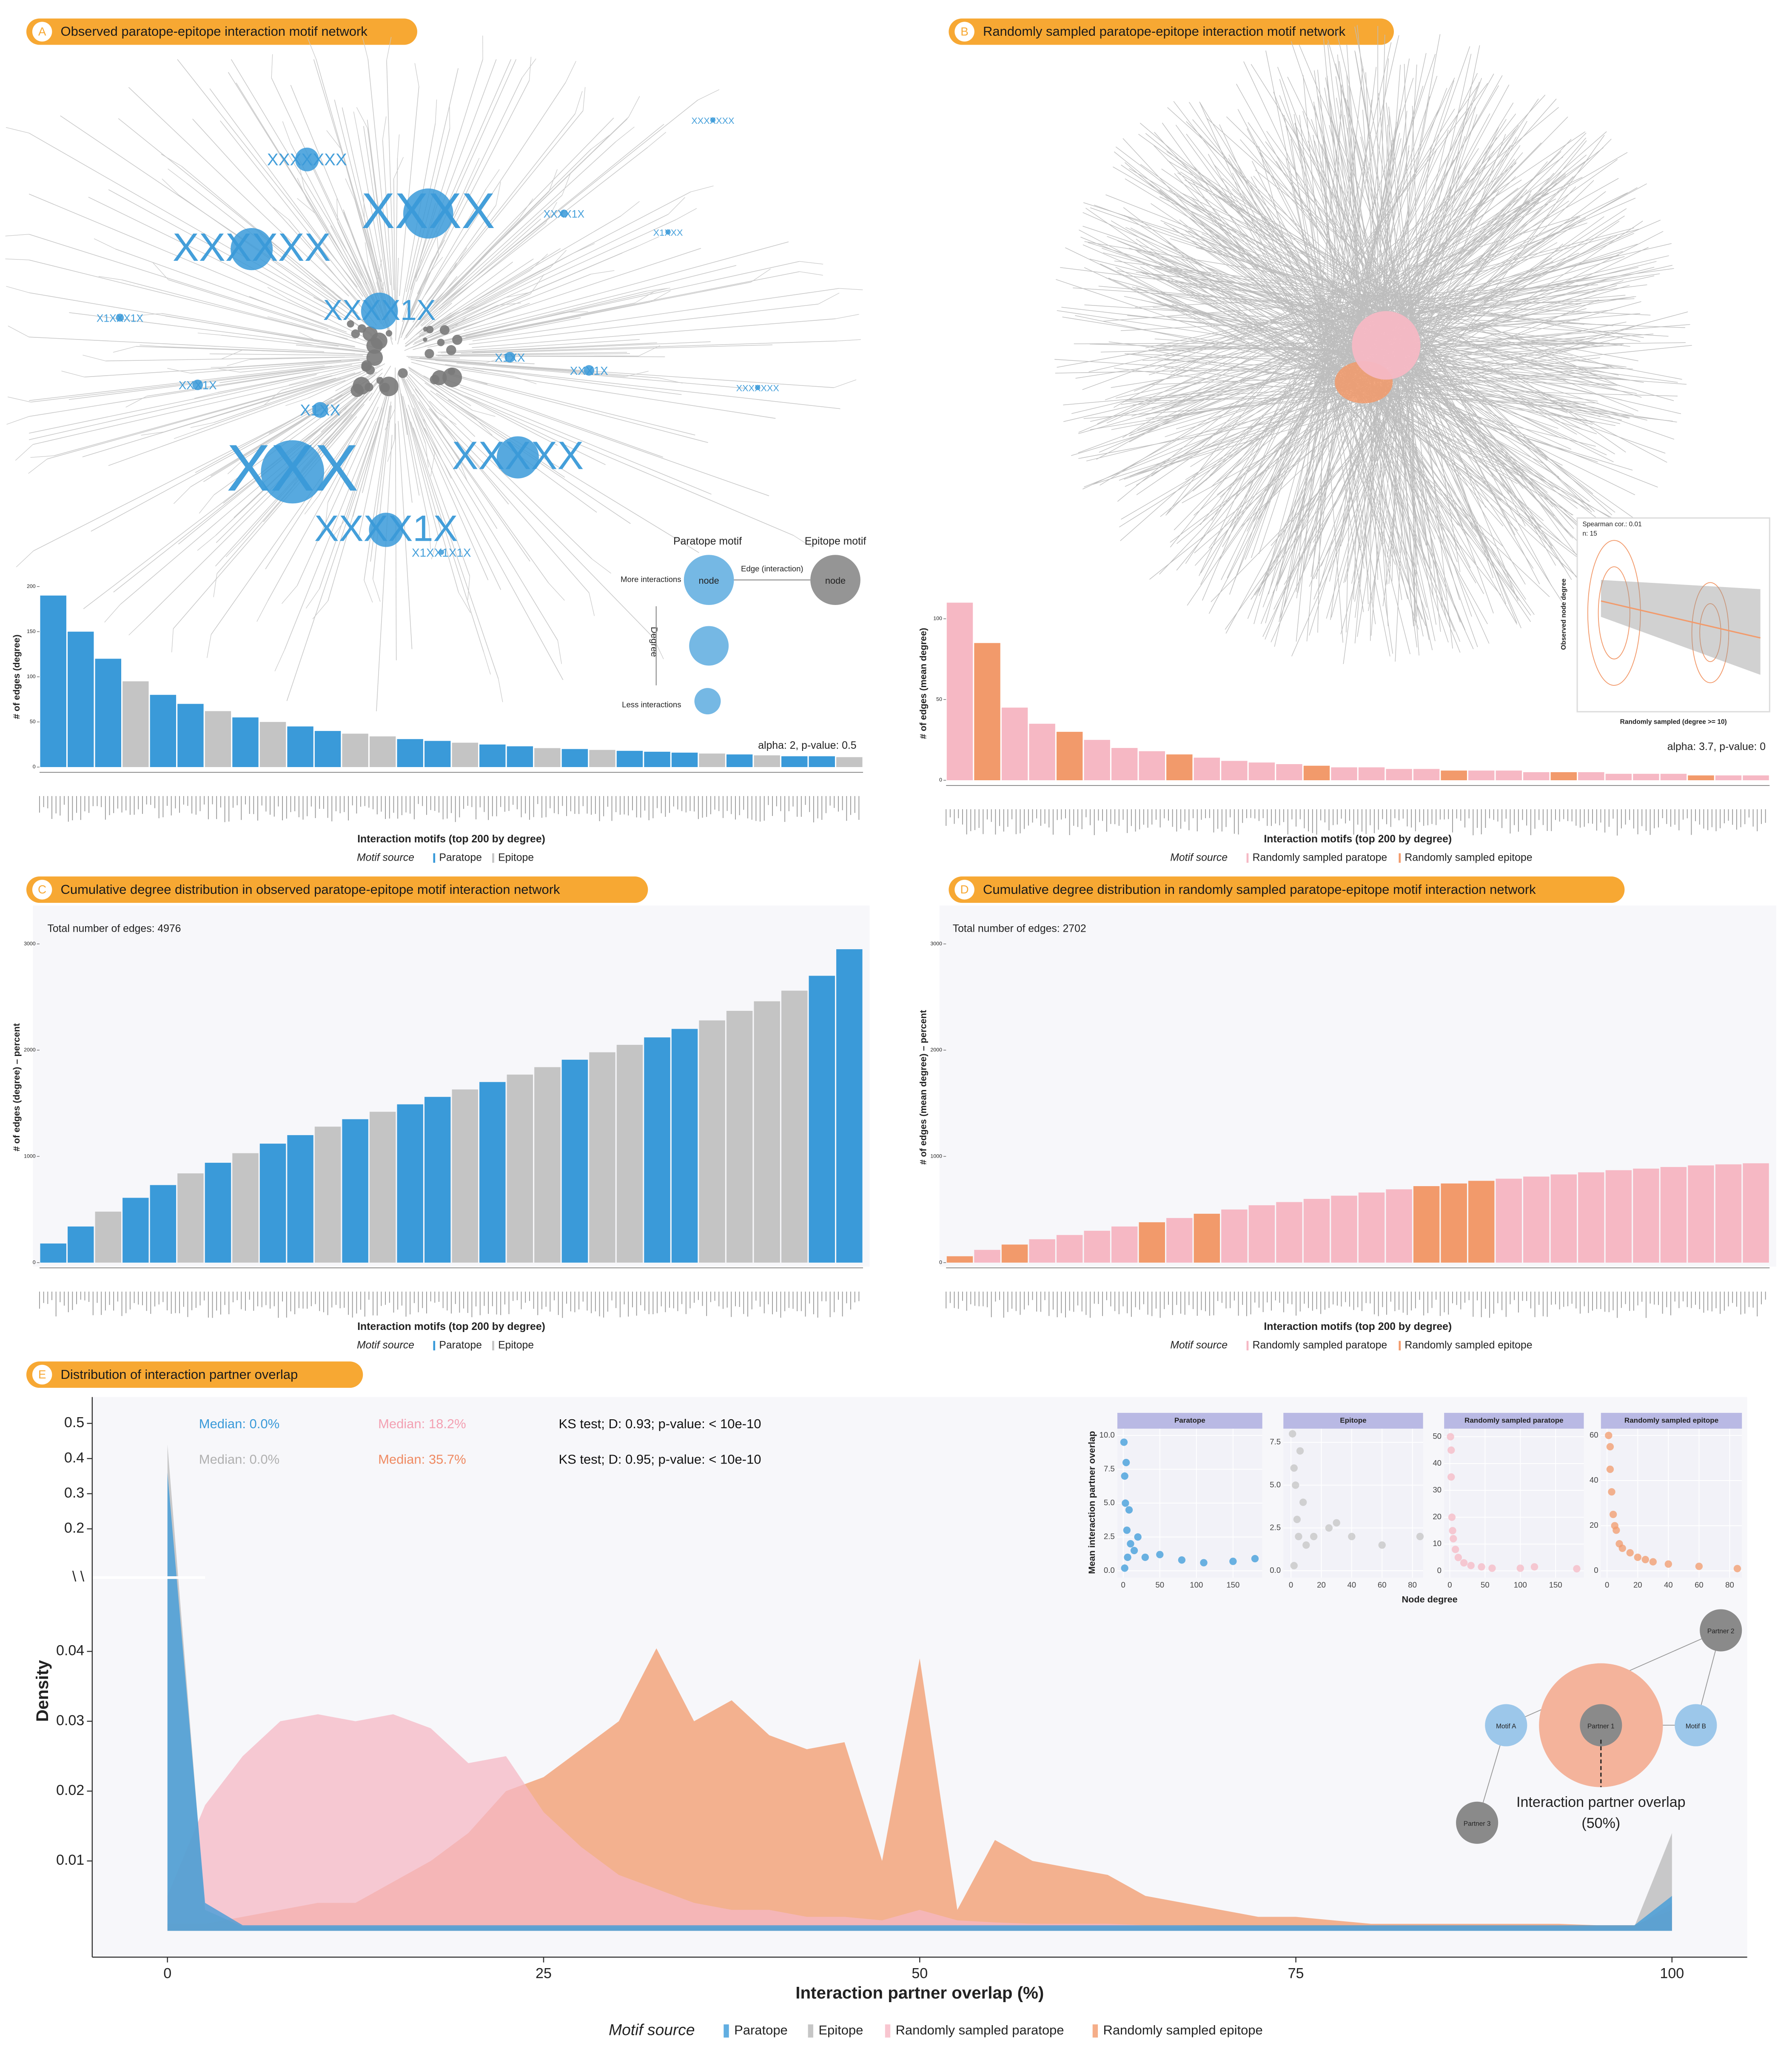  What do you see at coordinates (380, 310) in the screenshot?
I see `node-label: XXXX1X` at bounding box center [380, 310].